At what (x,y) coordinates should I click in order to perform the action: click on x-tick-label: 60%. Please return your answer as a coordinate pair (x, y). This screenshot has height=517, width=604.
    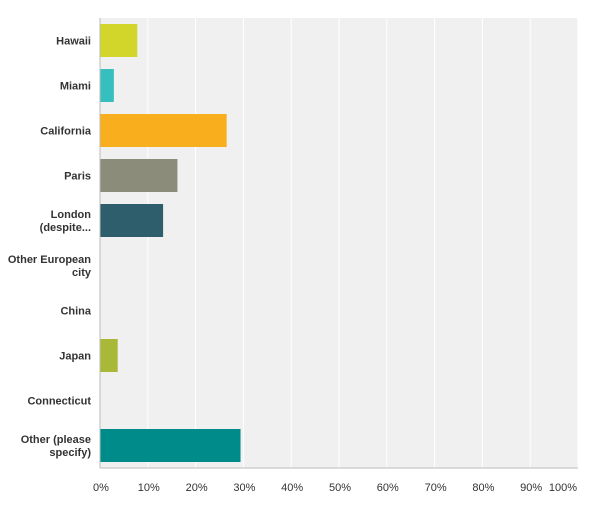
    Looking at the image, I should click on (388, 488).